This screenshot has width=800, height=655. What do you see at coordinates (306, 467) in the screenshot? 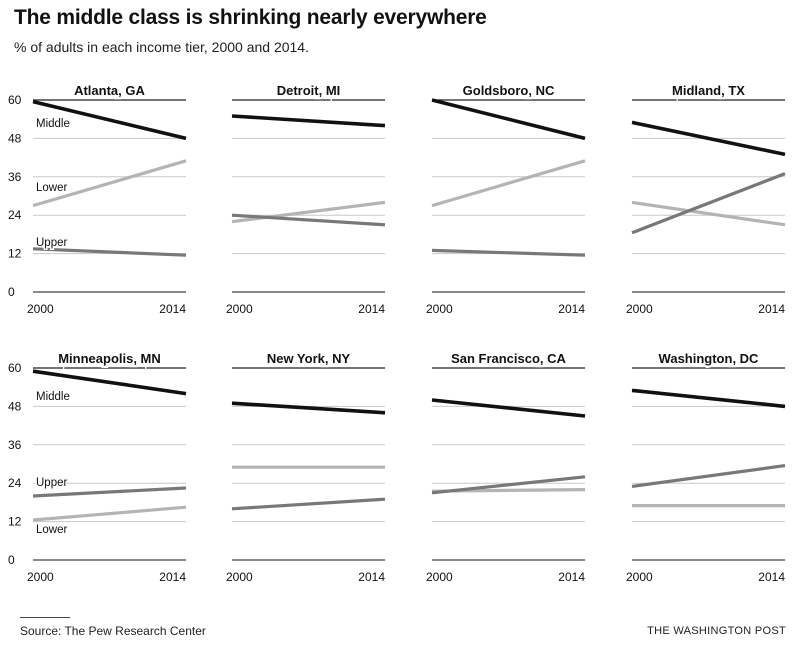
I see `panel-new-york-ny: New York, NY 2000 2014` at bounding box center [306, 467].